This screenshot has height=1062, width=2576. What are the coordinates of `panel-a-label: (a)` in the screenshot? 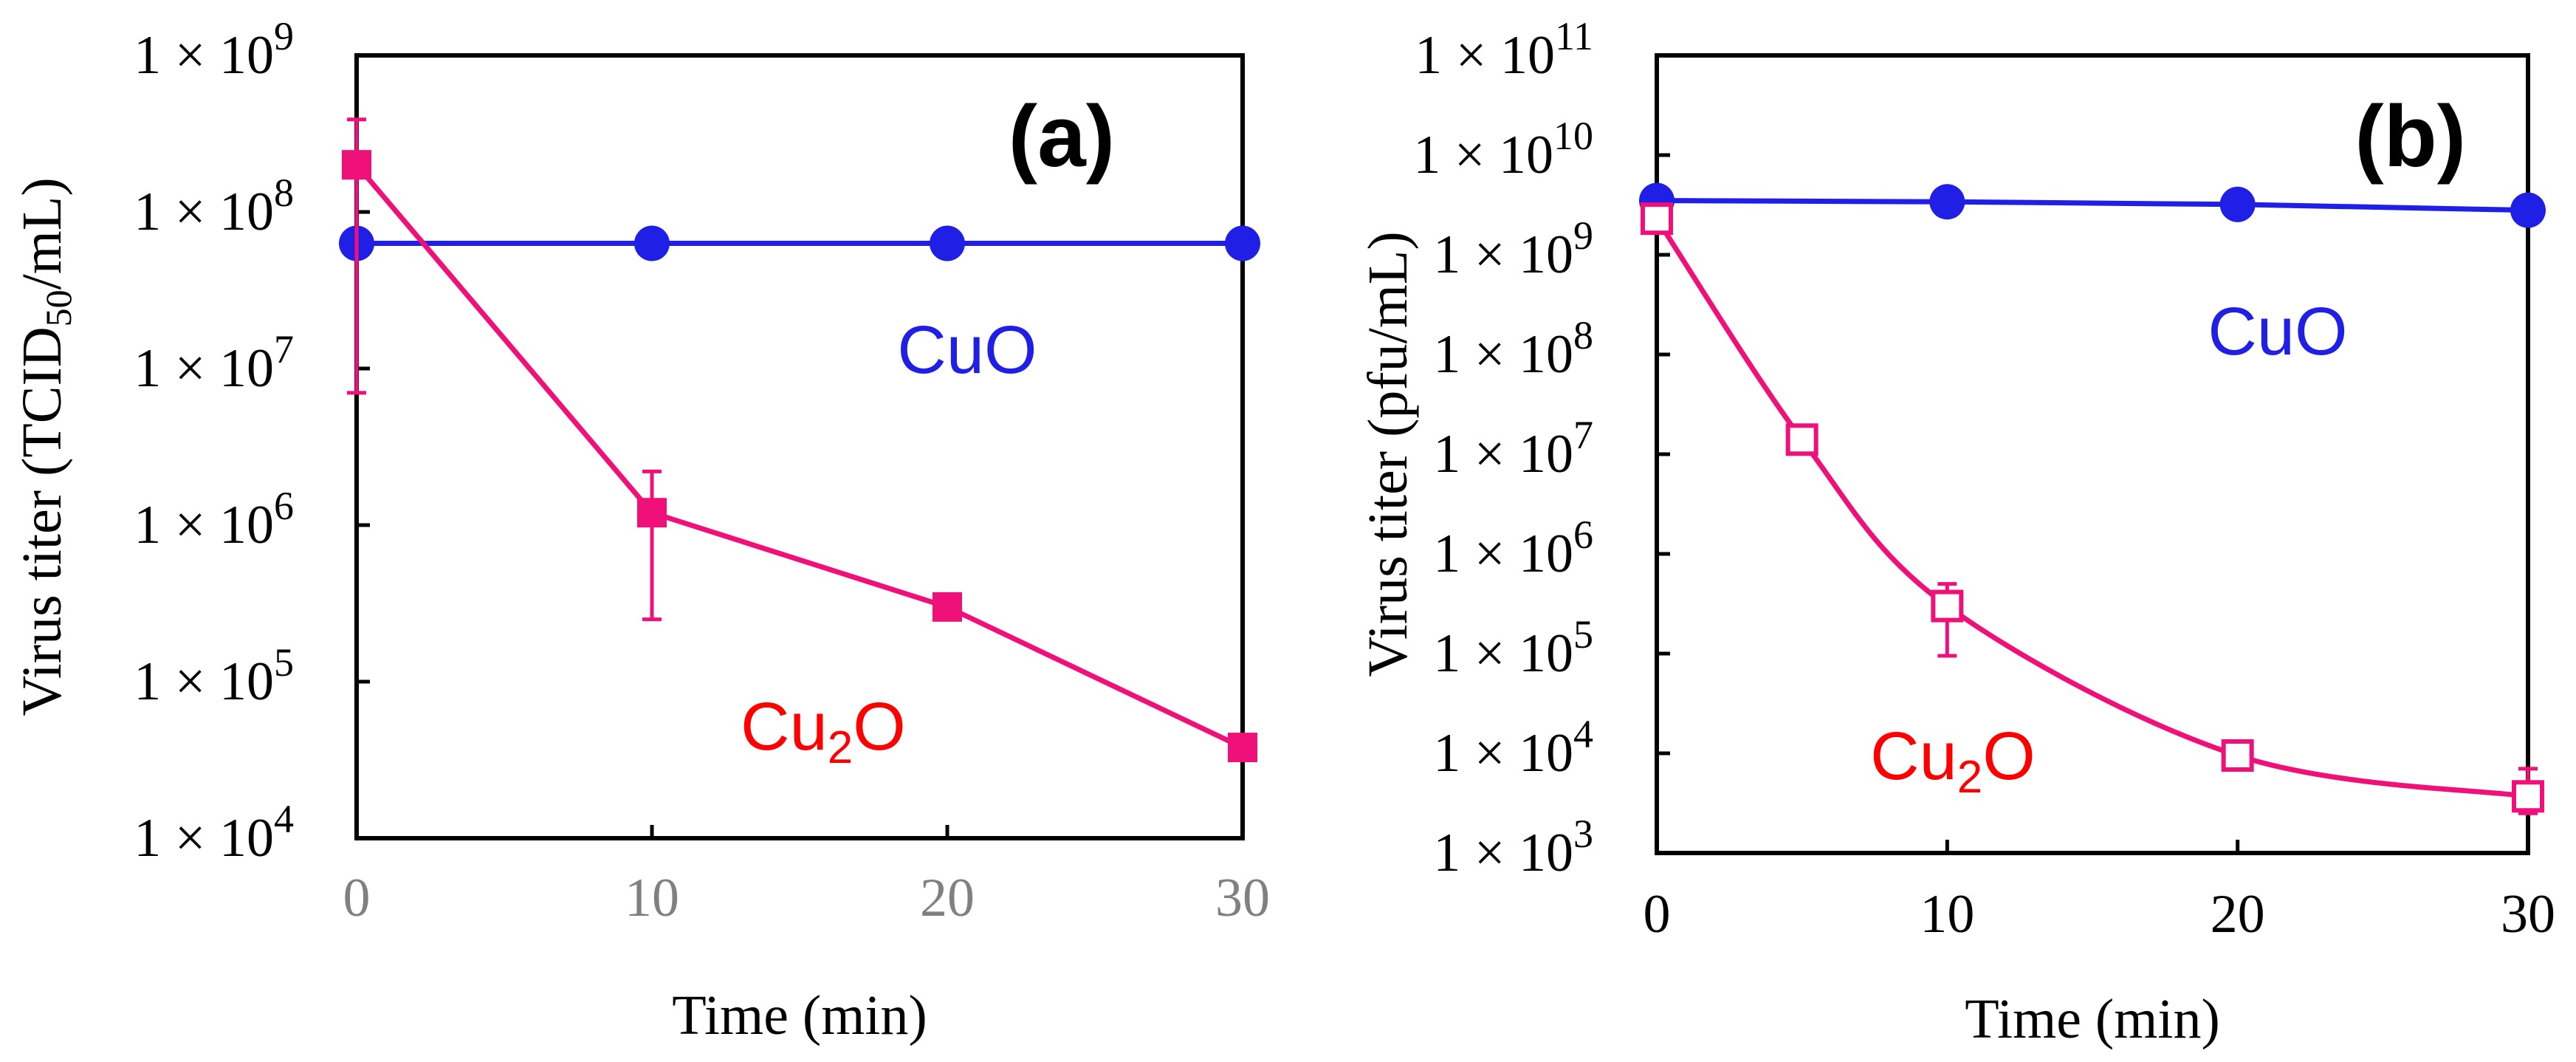 It's located at (1062, 136).